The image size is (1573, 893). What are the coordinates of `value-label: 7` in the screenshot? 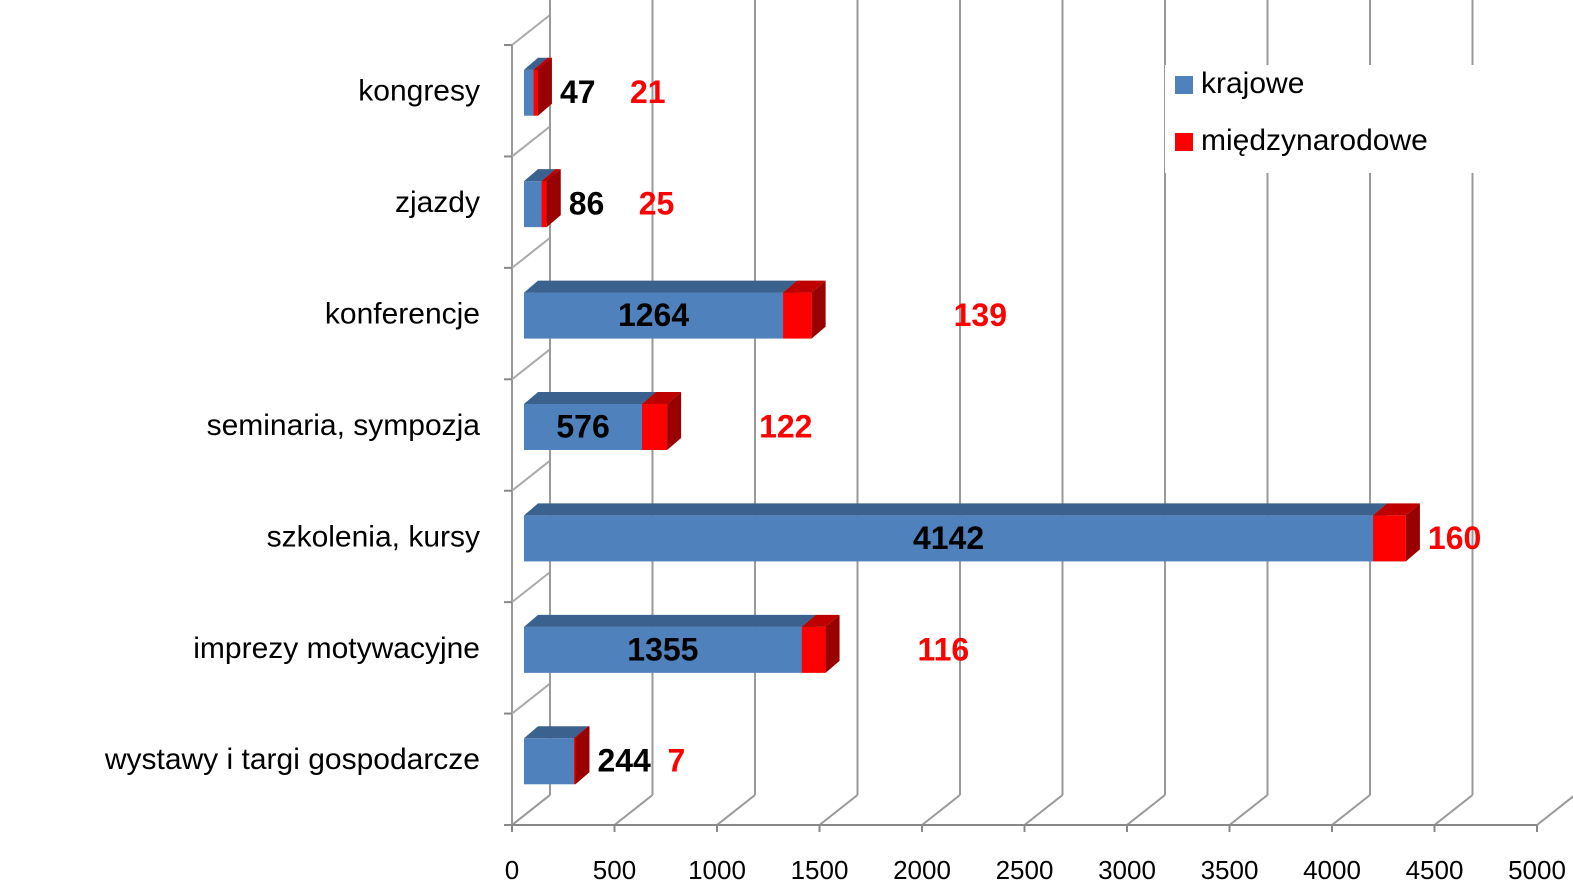 It's located at (676, 761).